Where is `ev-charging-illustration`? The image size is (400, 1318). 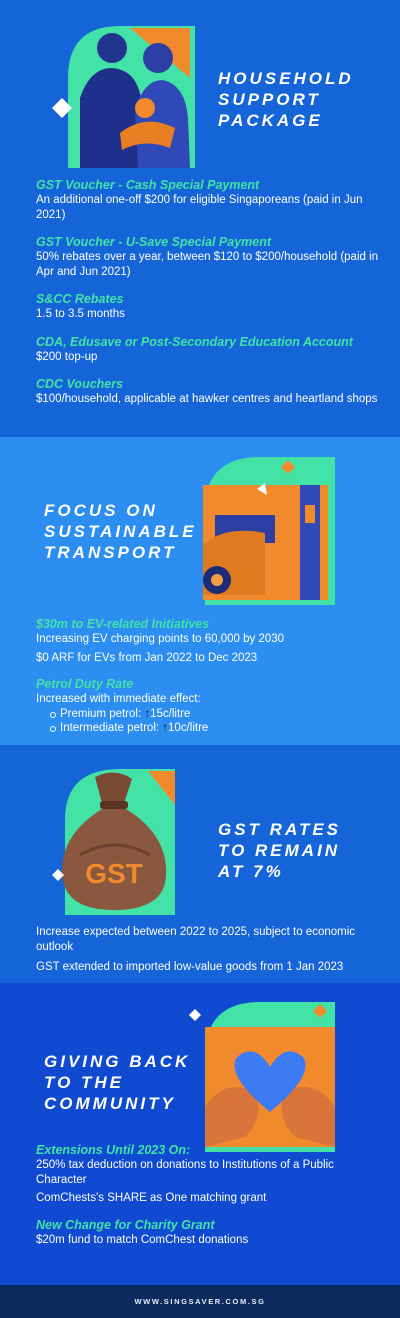
ev-charging-illustration is located at coordinates (269, 531).